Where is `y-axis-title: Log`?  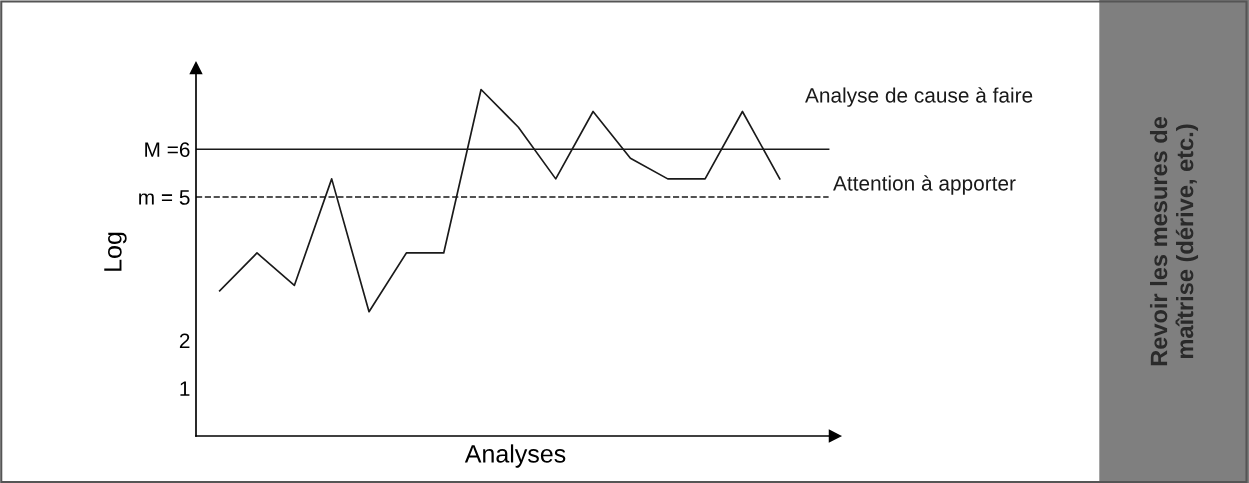 y-axis-title: Log is located at coordinates (115, 251).